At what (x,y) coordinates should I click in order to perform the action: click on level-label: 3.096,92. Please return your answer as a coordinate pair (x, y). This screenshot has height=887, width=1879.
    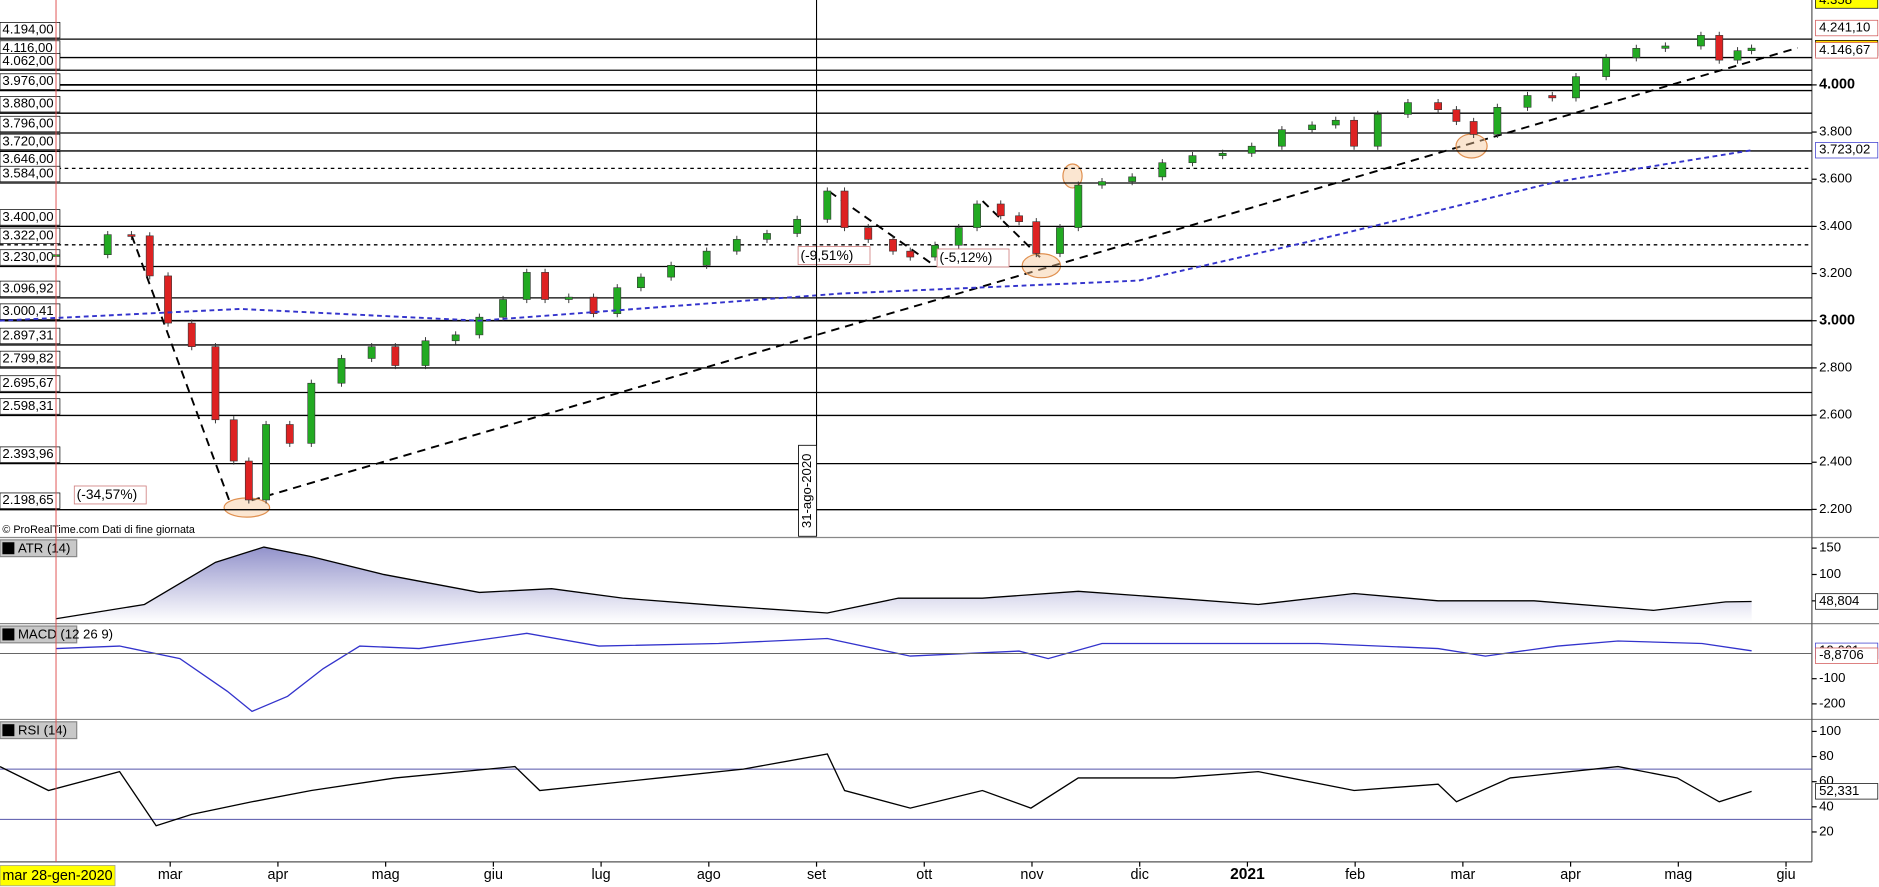
    Looking at the image, I should click on (27, 287).